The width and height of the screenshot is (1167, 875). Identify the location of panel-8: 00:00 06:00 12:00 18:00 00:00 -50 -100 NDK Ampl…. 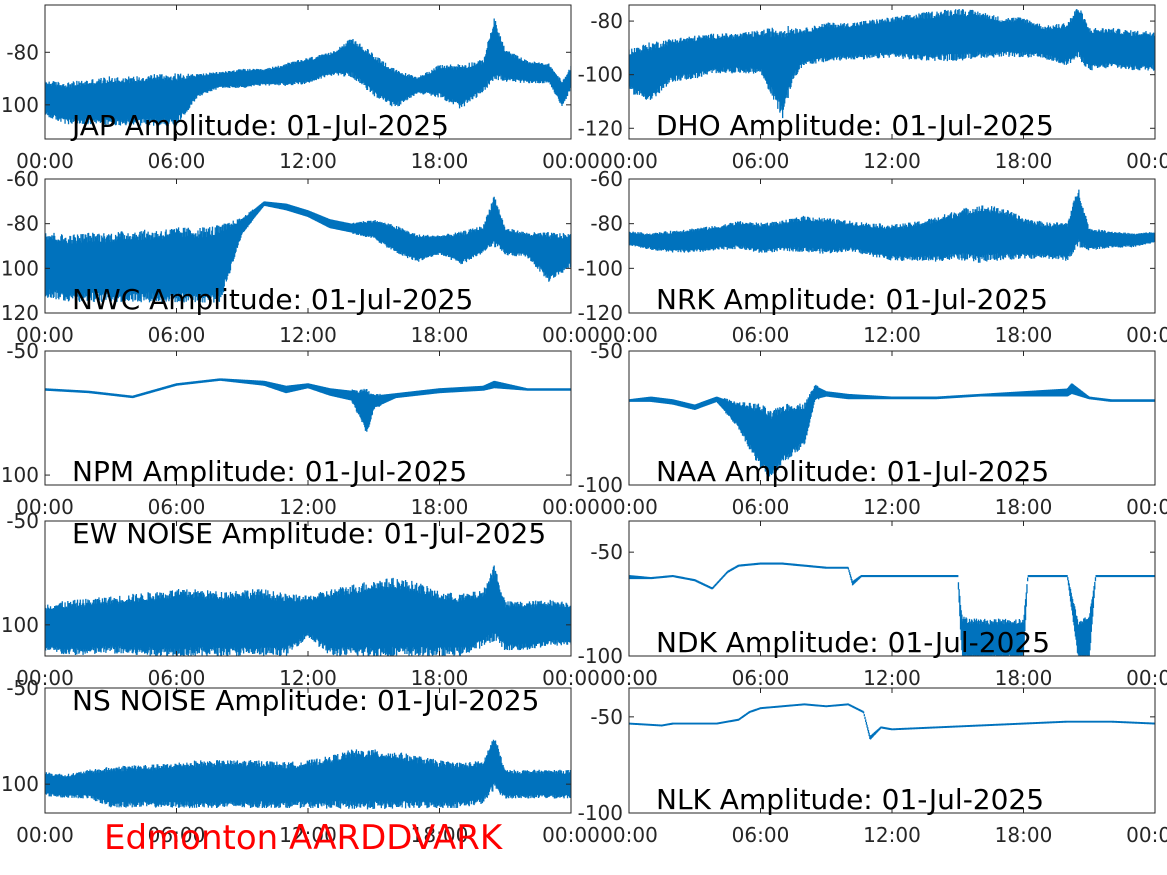
(872, 605).